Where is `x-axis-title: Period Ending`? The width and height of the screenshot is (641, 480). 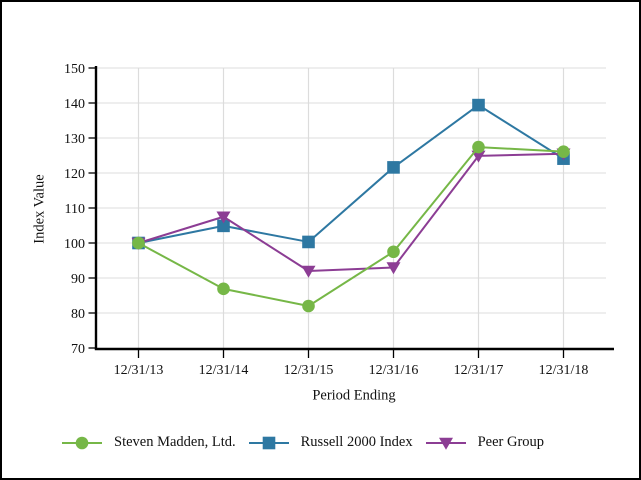 x-axis-title: Period Ending is located at coordinates (354, 395).